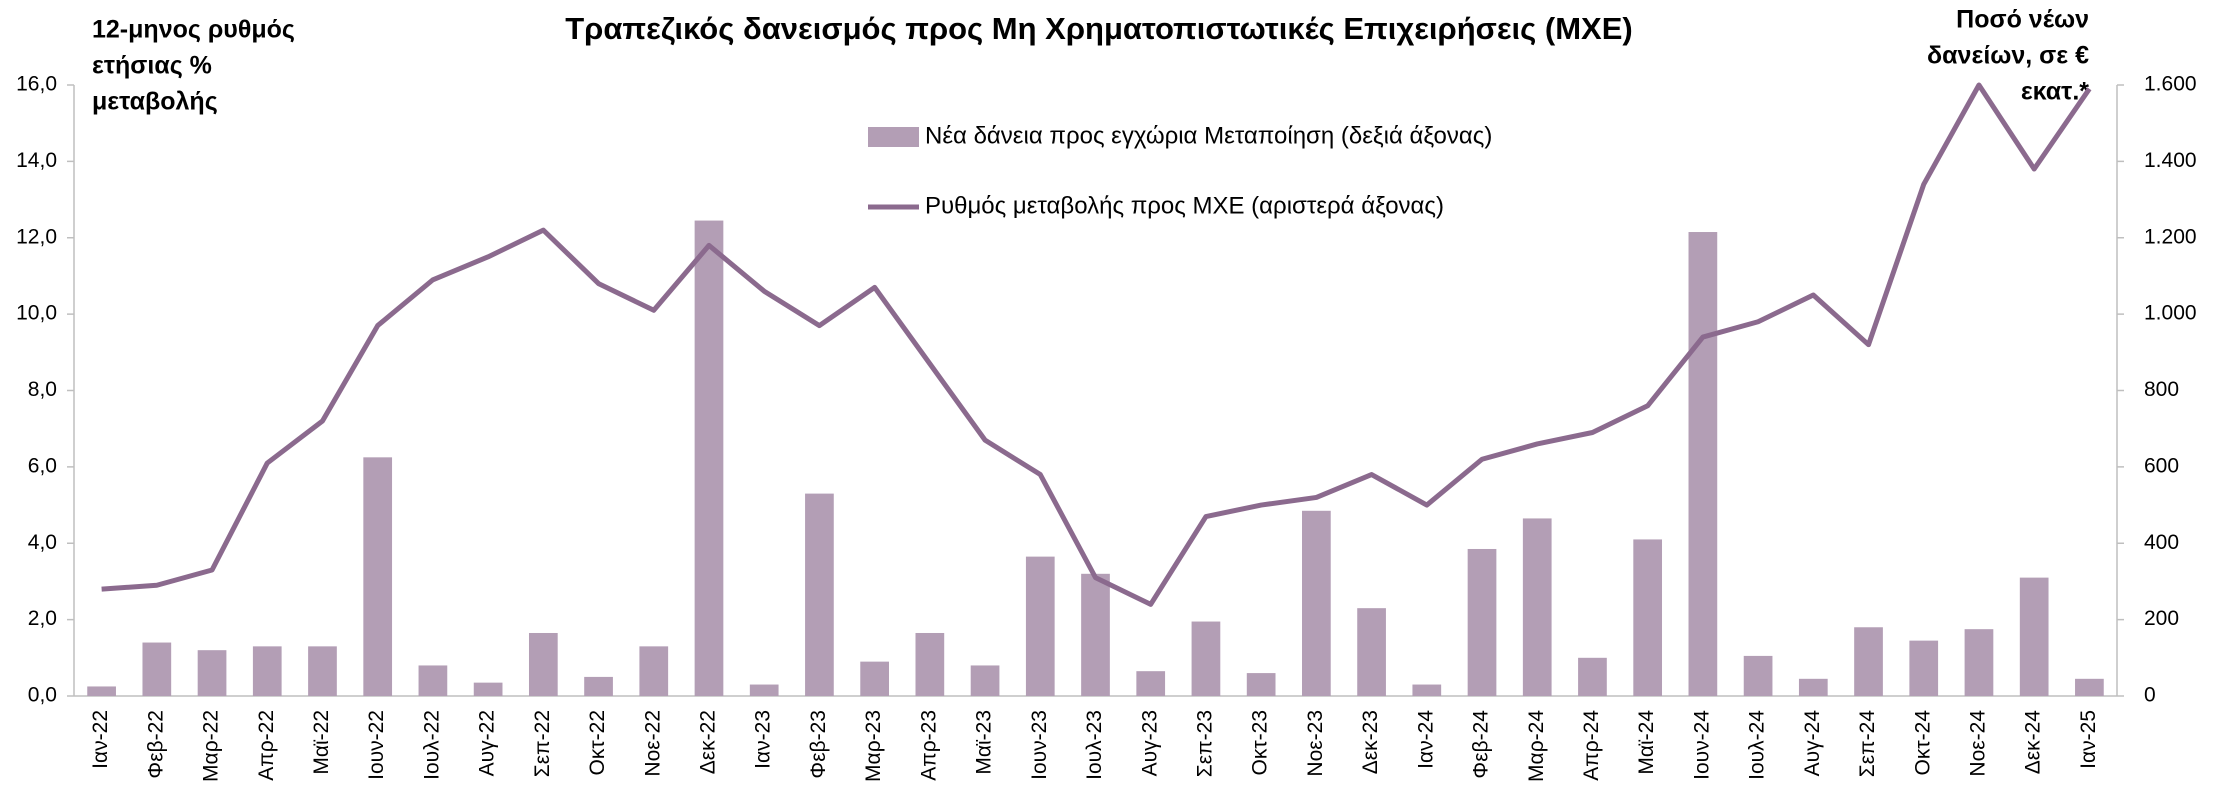 The height and width of the screenshot is (790, 2224). Describe the element at coordinates (431, 745) in the screenshot. I see `x-tick-label: Ιουλ-22` at that location.